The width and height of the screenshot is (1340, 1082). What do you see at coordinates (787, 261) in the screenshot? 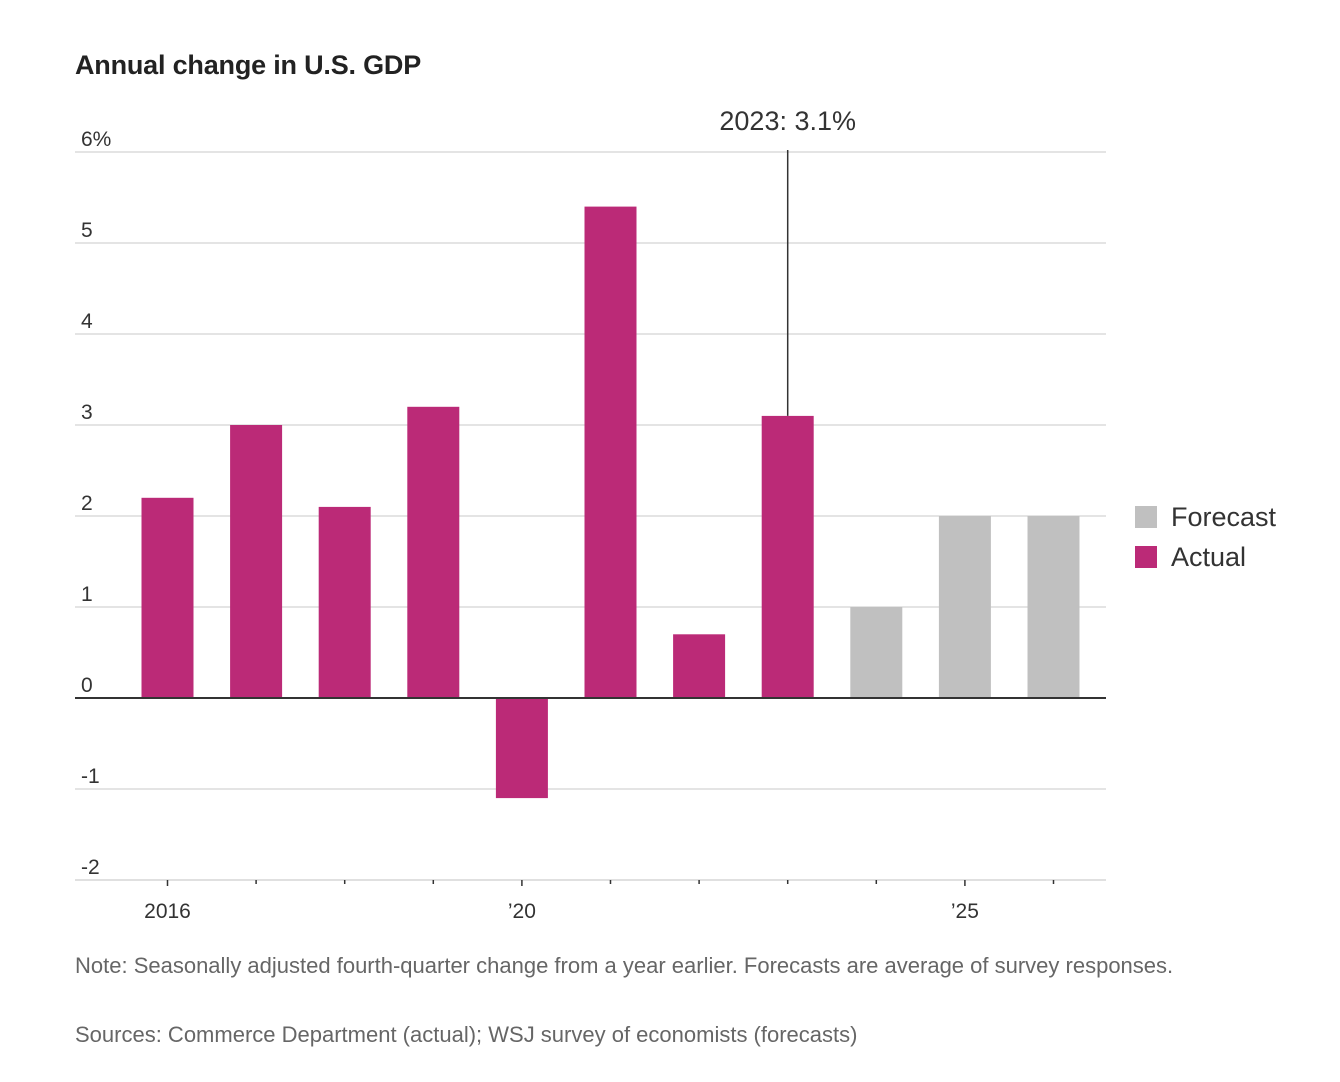
I see `annotation: 2023: 3.1%` at bounding box center [787, 261].